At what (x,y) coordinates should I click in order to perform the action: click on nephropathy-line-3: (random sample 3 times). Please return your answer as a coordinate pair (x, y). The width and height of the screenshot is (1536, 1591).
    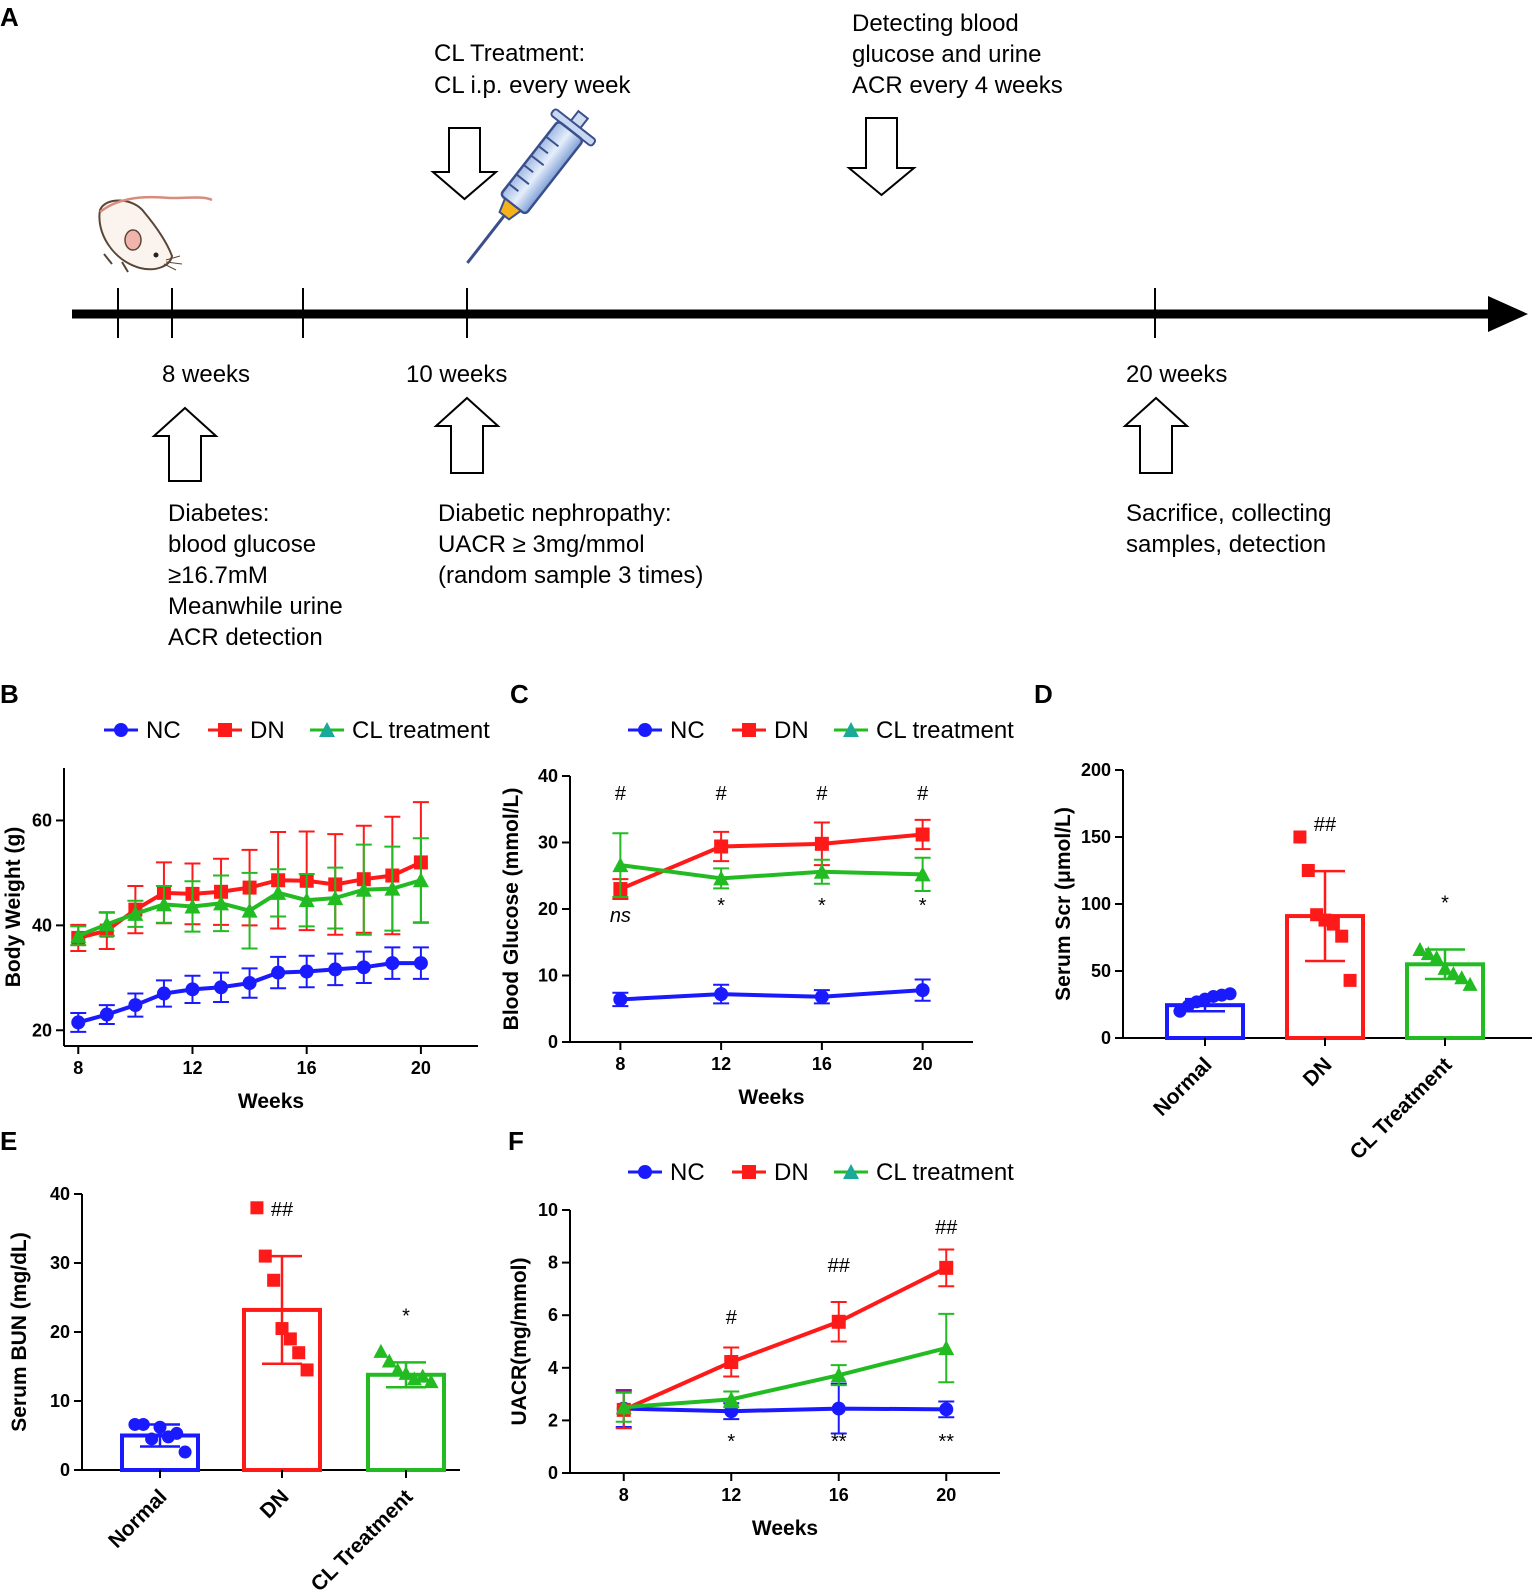
    Looking at the image, I should click on (570, 575).